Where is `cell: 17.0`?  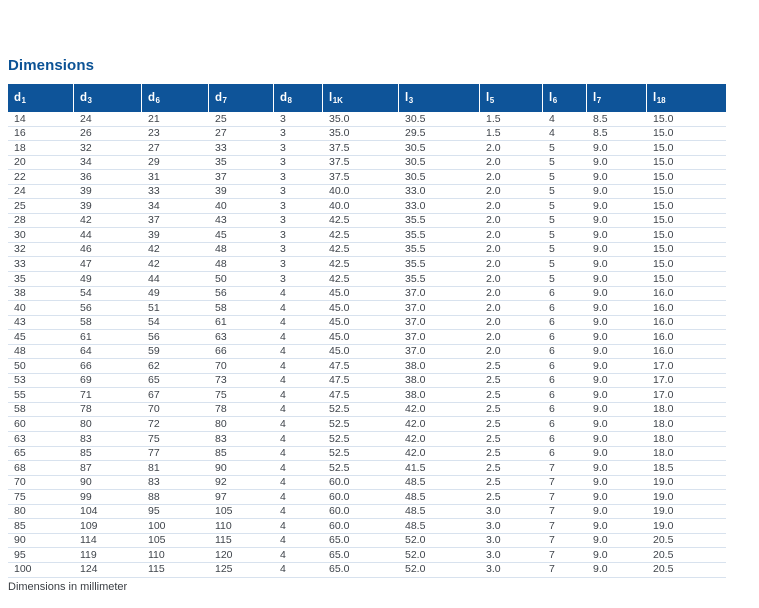
cell: 17.0 is located at coordinates (663, 395).